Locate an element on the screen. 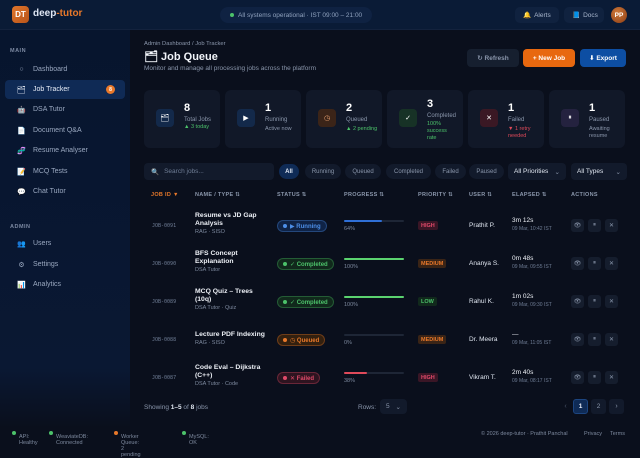  status-text: ✓ Completed is located at coordinates (309, 302).